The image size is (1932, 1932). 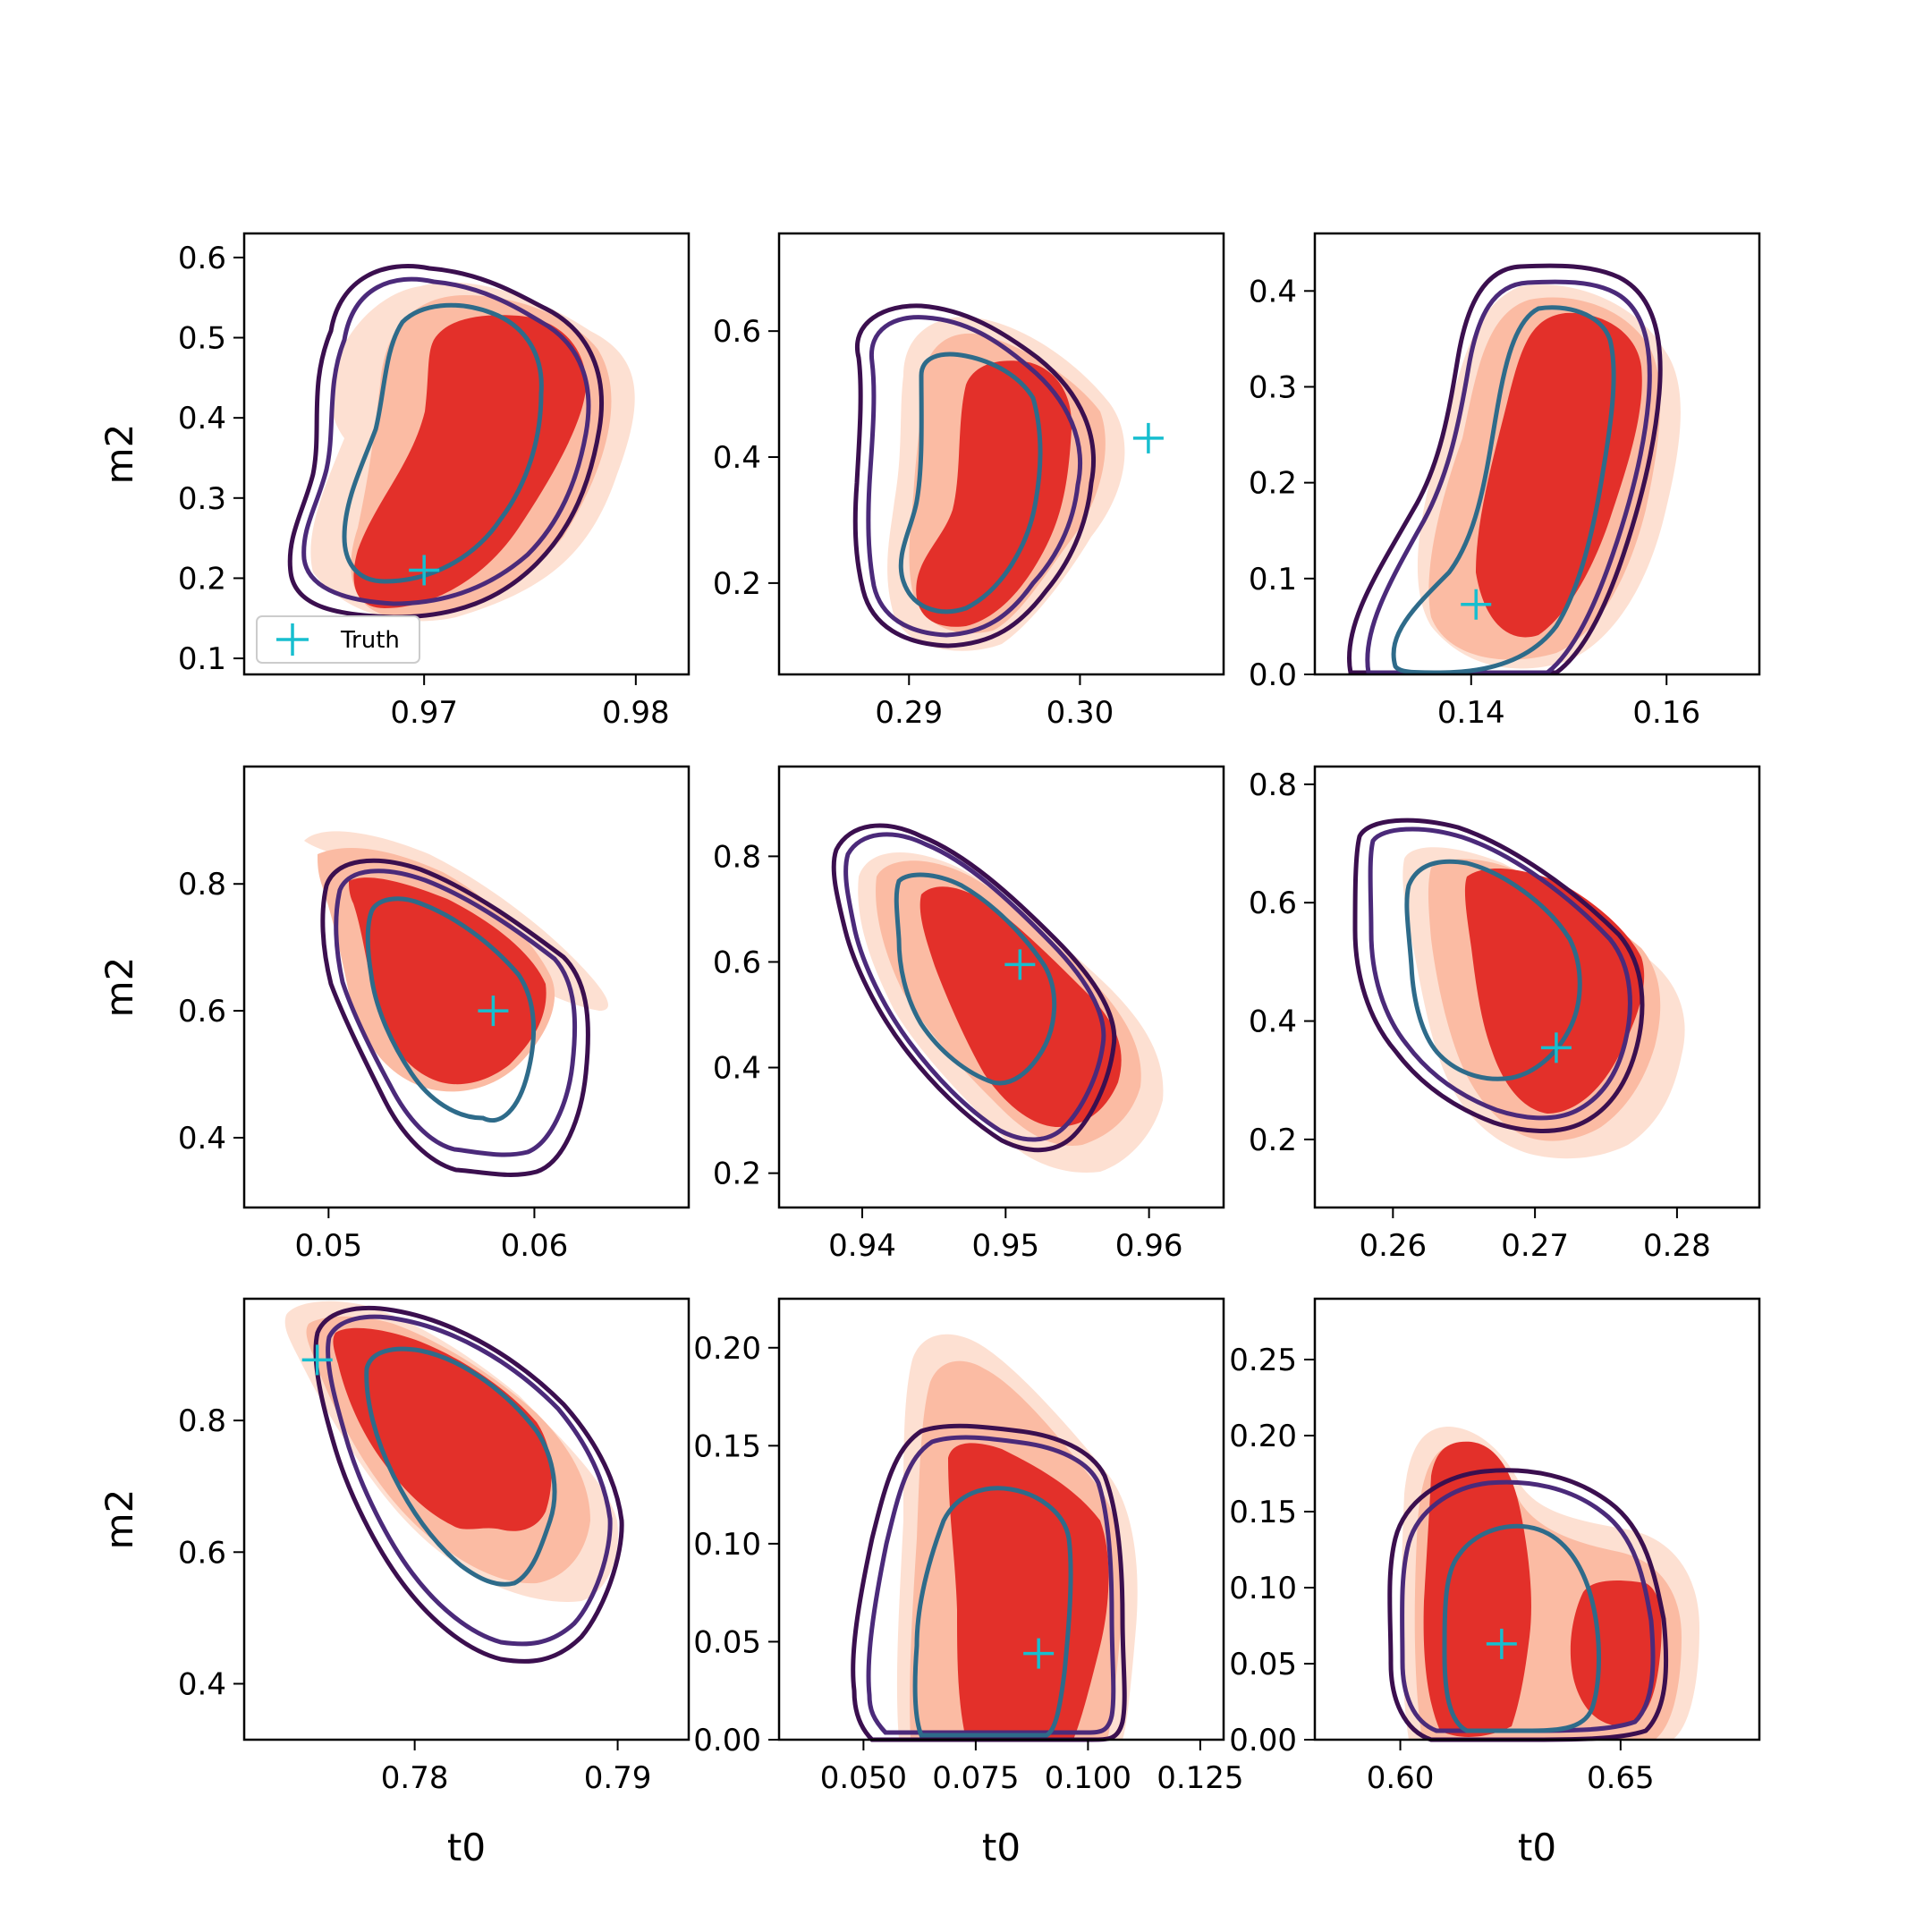 I want to click on legend: Truth, so click(x=338, y=639).